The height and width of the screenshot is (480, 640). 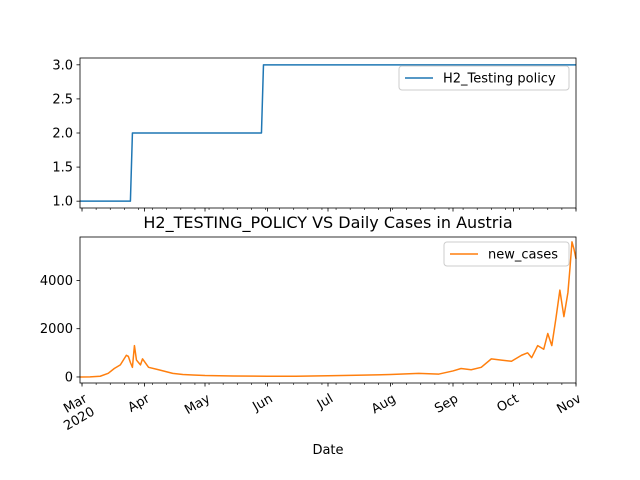 What do you see at coordinates (56, 281) in the screenshot?
I see `bottom-y-tick-label-2: 4000` at bounding box center [56, 281].